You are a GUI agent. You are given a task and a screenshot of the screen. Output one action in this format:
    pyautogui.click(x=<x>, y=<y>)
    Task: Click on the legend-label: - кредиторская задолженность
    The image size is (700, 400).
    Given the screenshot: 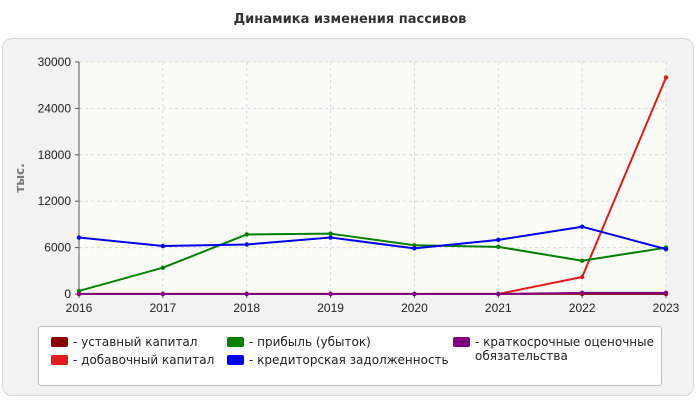 What is the action you would take?
    pyautogui.click(x=349, y=360)
    